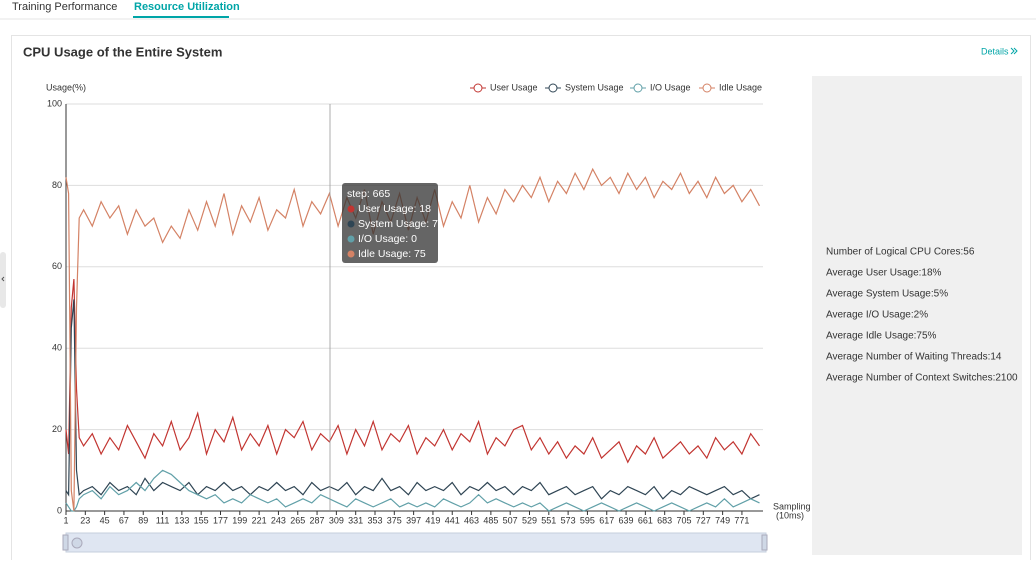  What do you see at coordinates (510, 520) in the screenshot?
I see `x-tick-label: 507` at bounding box center [510, 520].